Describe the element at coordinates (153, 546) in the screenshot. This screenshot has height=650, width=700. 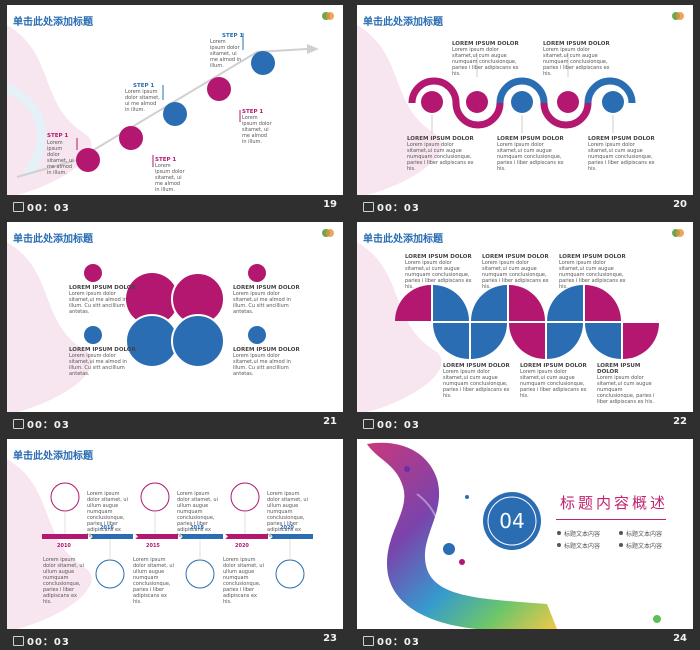
I see `year-label: 2015` at that location.